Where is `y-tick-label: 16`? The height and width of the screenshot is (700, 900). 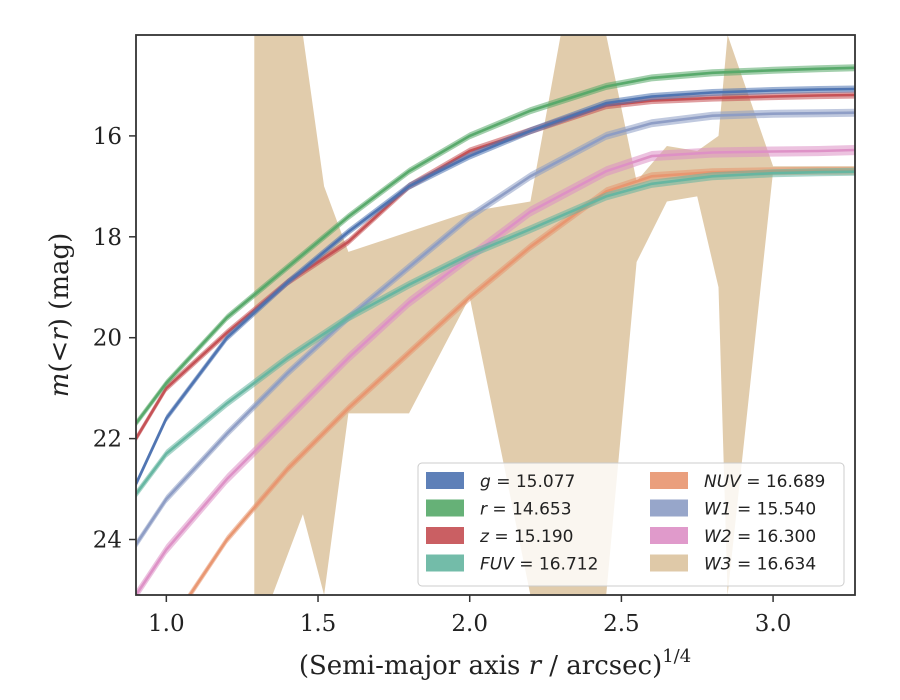
y-tick-label: 16 is located at coordinates (107, 137).